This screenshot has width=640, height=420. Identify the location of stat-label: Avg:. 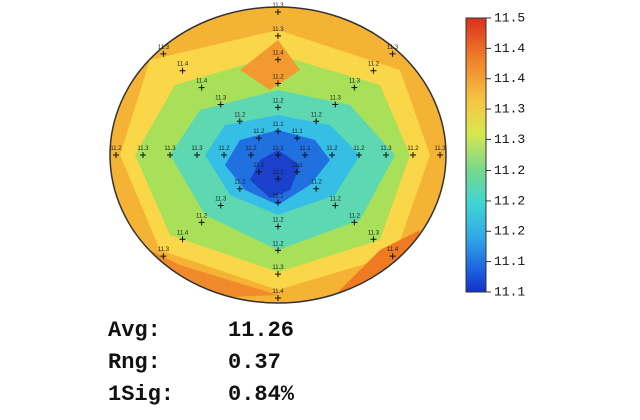
(134, 330).